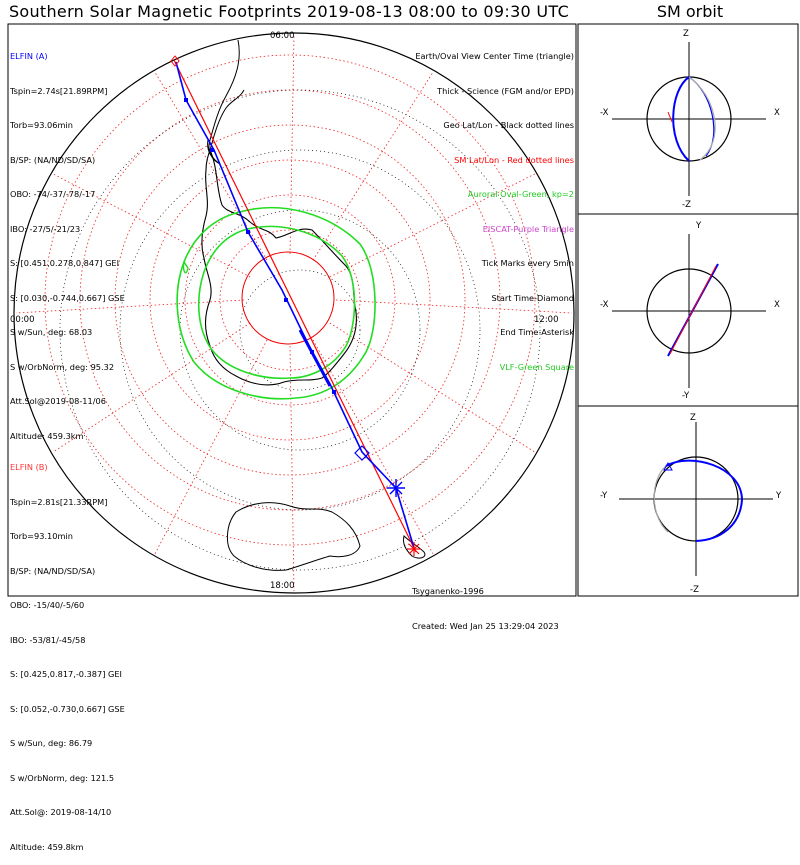  Describe the element at coordinates (777, 305) in the screenshot. I see `panel2-right: X` at that location.